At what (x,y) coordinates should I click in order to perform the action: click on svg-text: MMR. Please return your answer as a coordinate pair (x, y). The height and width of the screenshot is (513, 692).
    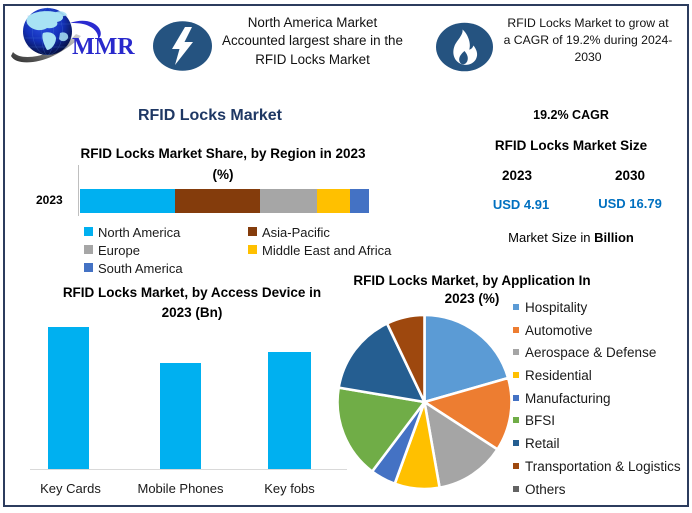
    Looking at the image, I should click on (103, 47).